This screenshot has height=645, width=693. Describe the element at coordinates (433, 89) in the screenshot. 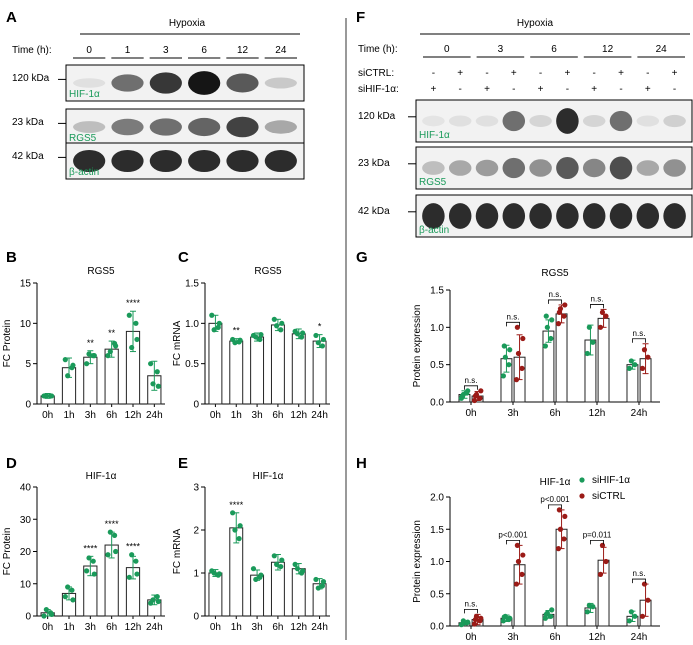

I see `sihif-sign: +` at that location.